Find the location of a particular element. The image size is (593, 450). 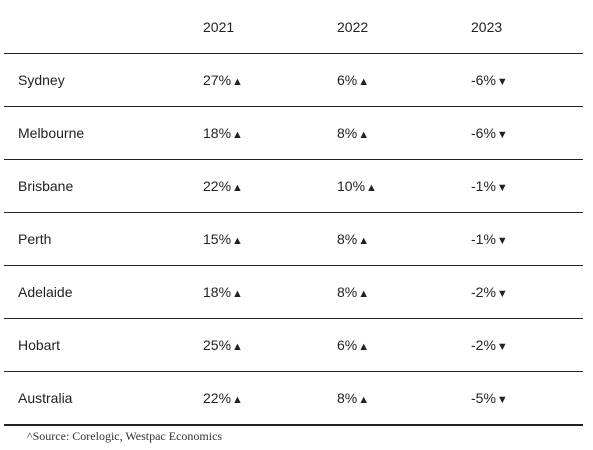

table-row: Hobart 25%▲ 6%▲ -2%▼ is located at coordinates (293, 345).